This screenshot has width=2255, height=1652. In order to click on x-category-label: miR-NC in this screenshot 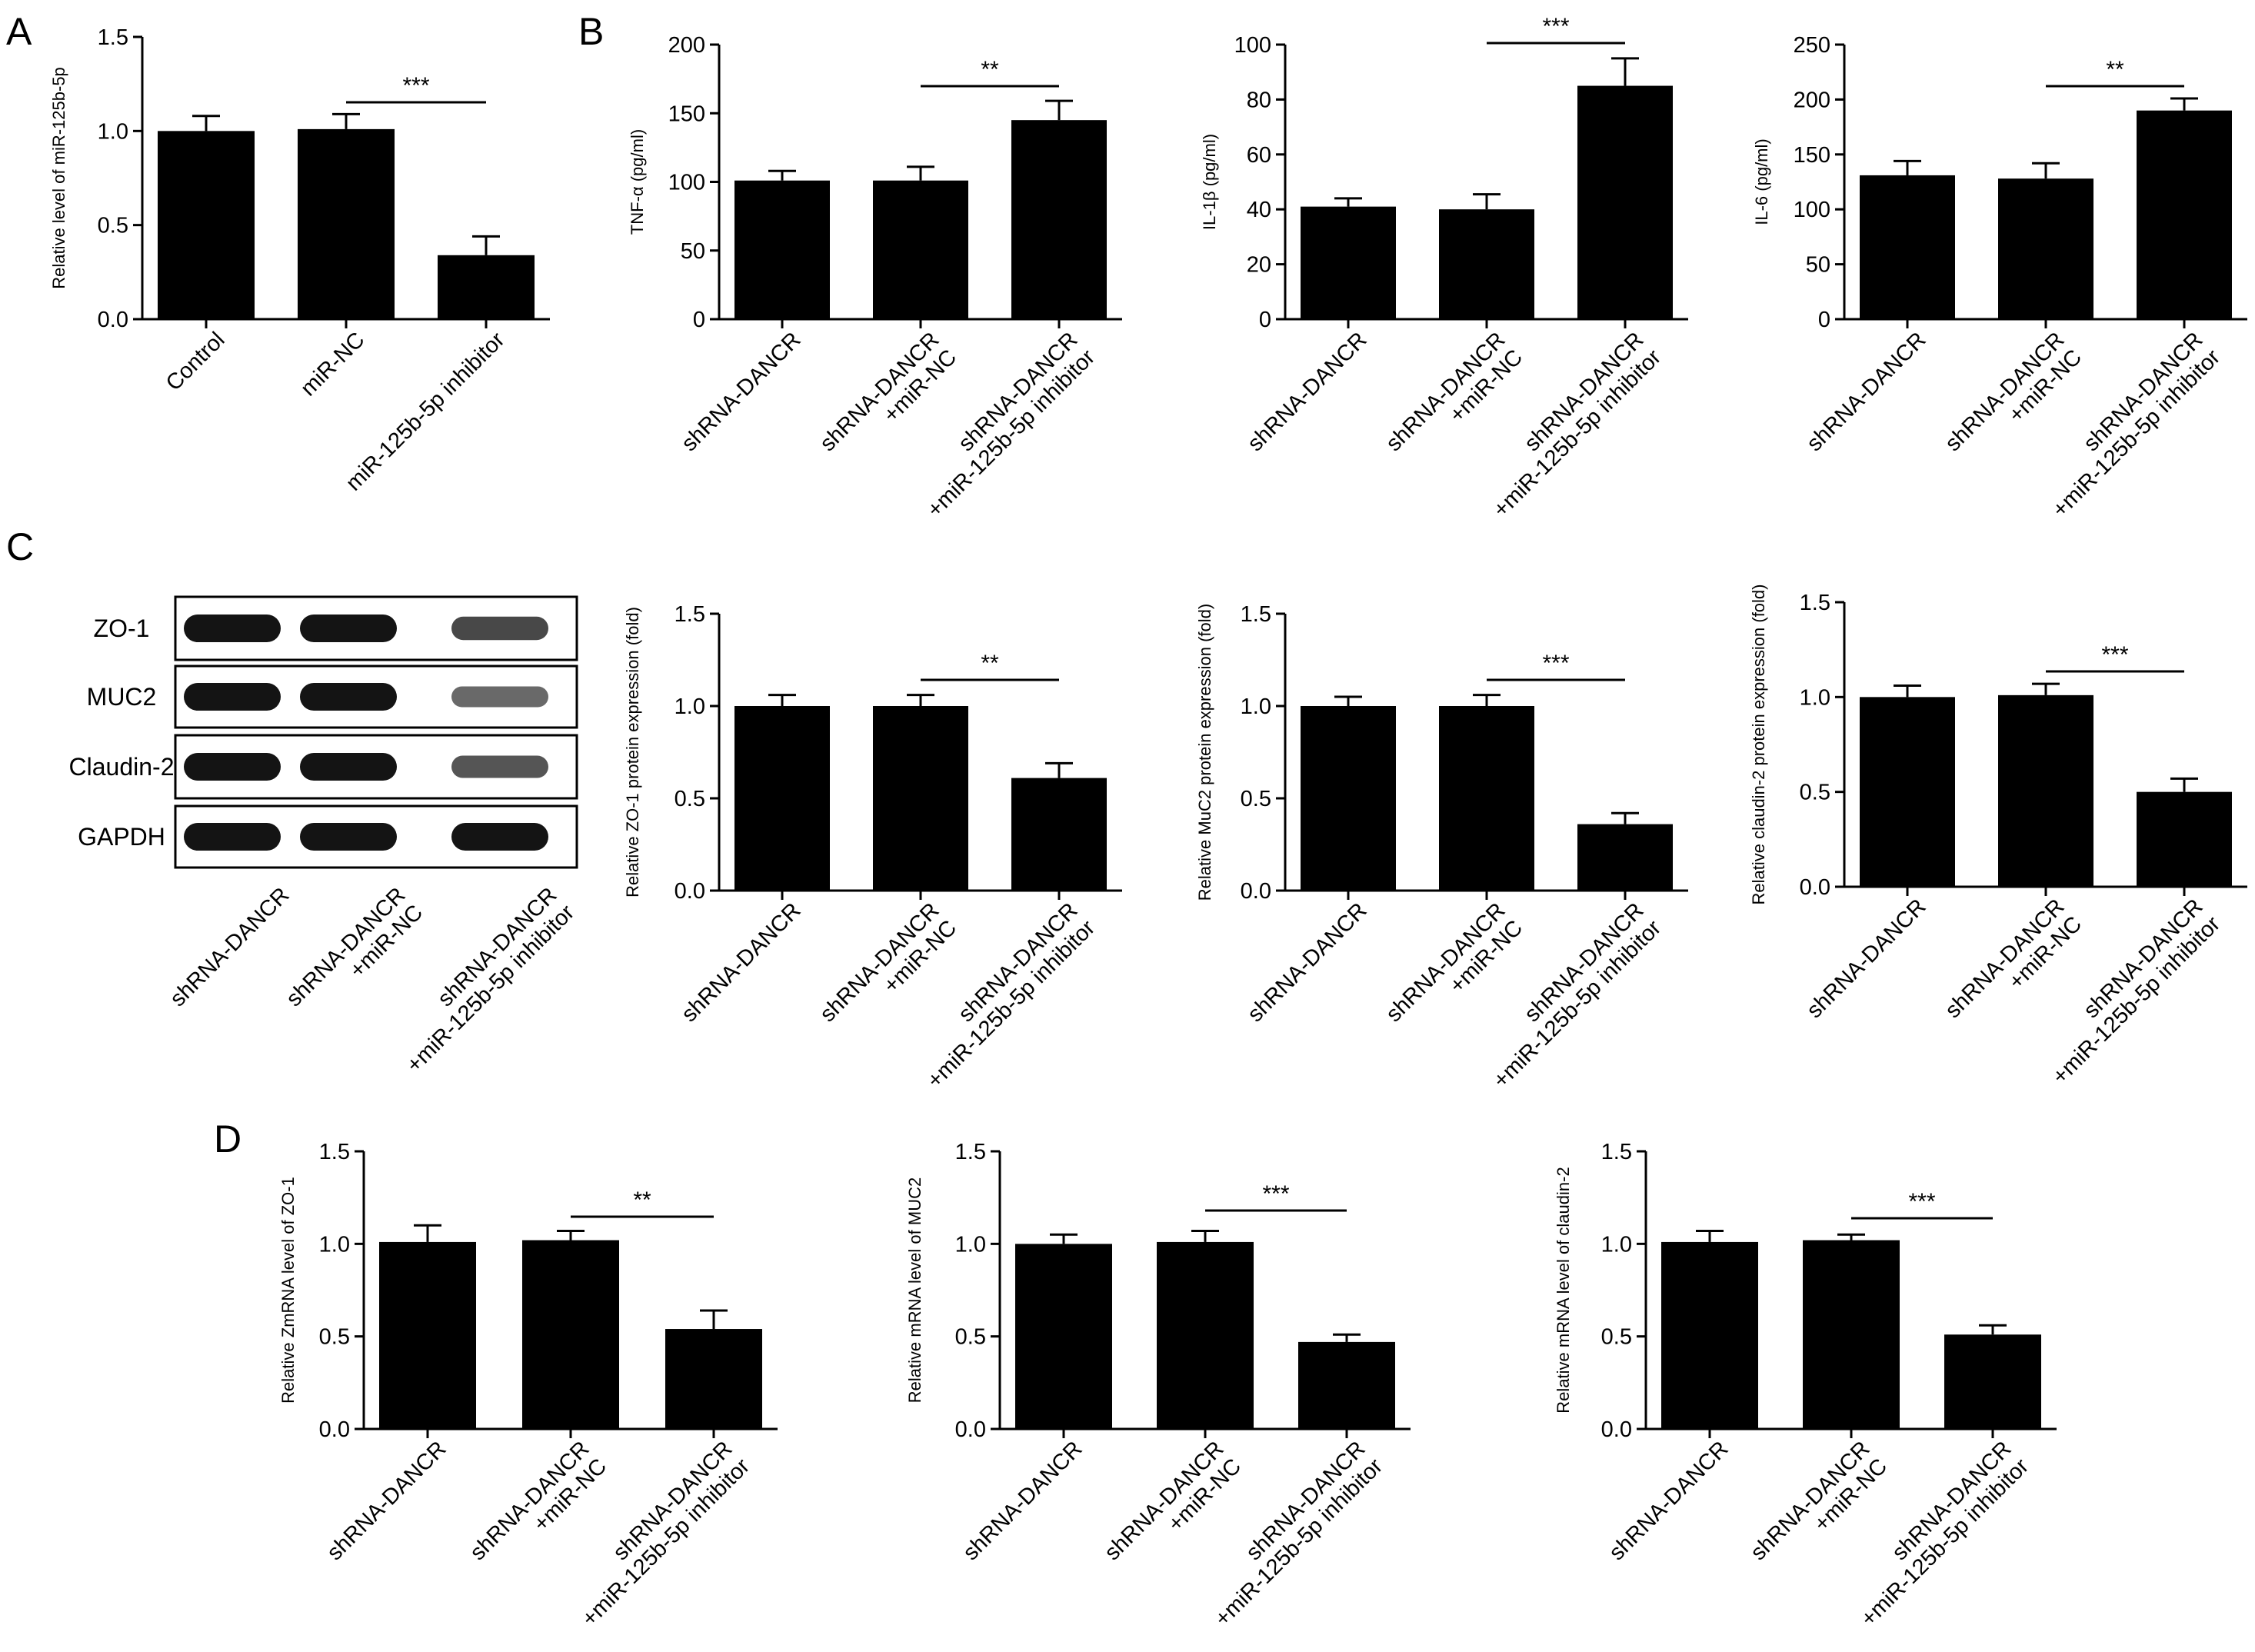, I will do `click(333, 364)`.